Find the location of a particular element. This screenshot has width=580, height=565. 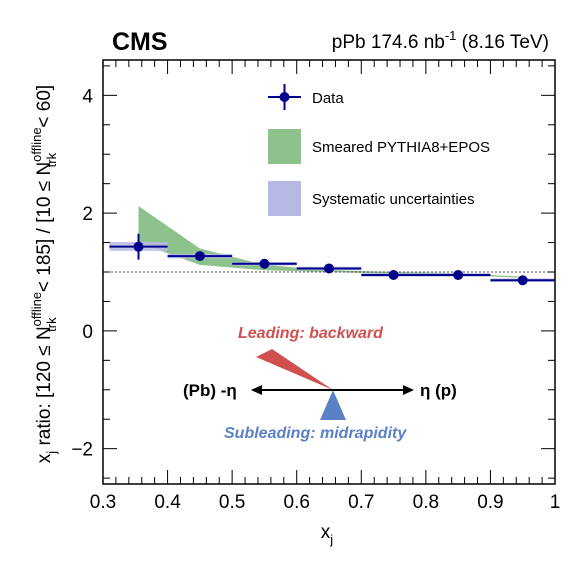

x-tick-label: 0.8 is located at coordinates (426, 502).